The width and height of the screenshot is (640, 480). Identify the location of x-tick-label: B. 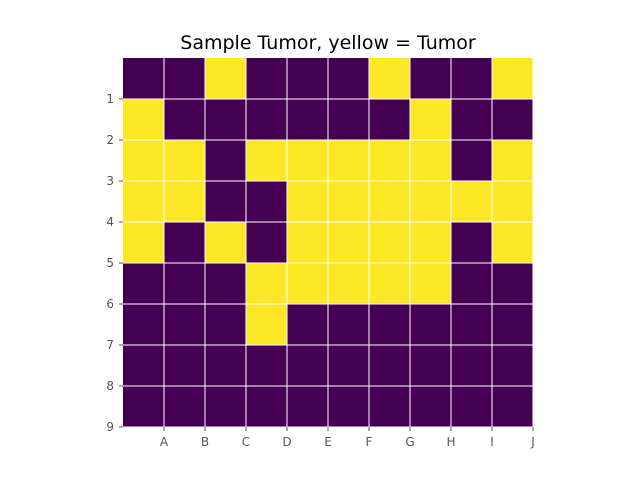
(205, 442).